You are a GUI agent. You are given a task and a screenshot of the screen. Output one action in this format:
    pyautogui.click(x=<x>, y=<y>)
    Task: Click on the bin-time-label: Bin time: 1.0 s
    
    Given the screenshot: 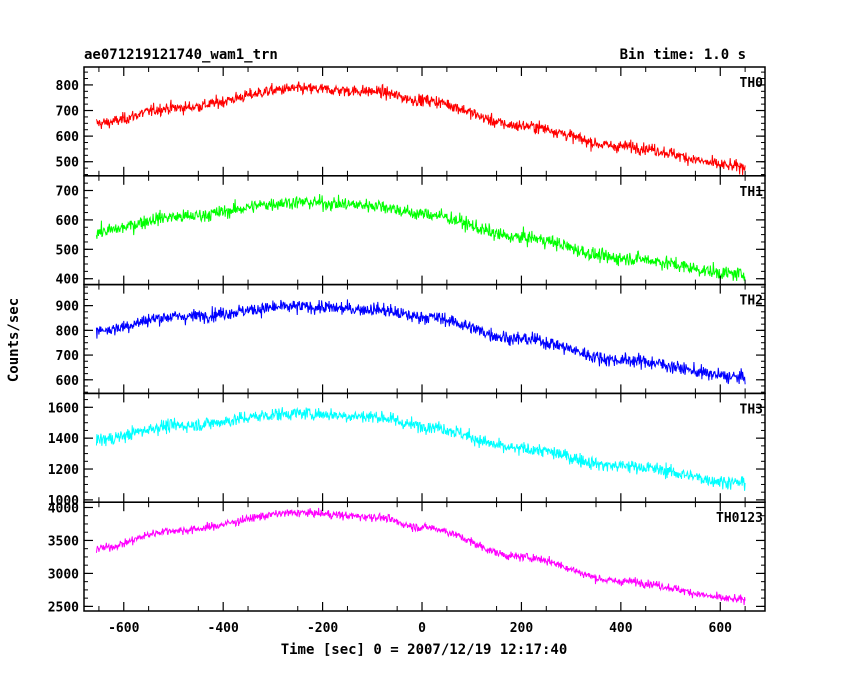 What is the action you would take?
    pyautogui.click(x=683, y=55)
    